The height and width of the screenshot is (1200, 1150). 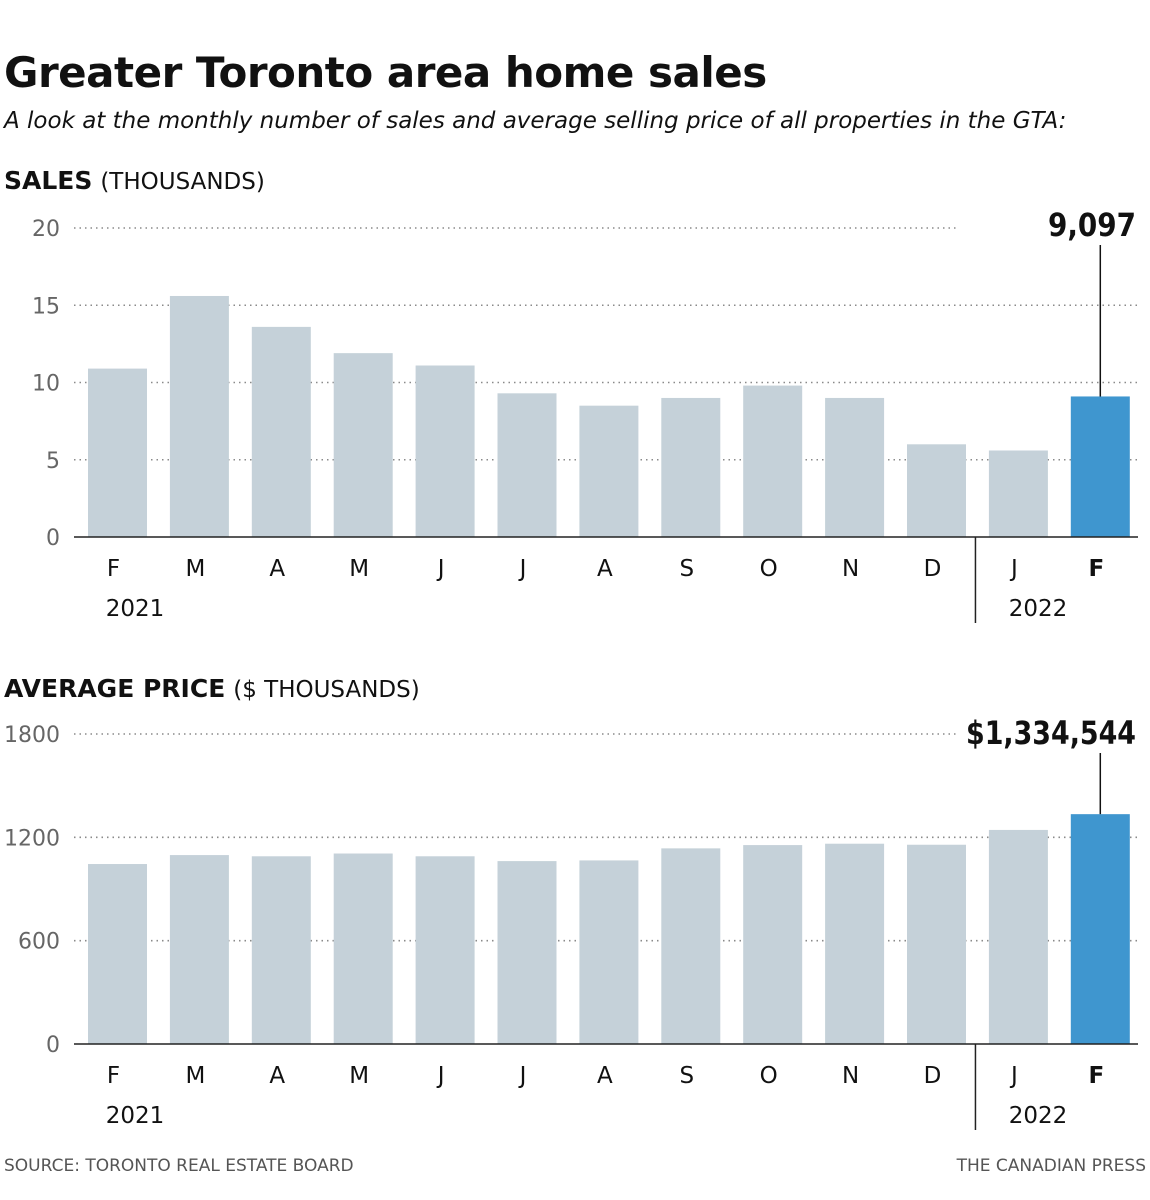 I want to click on sales-ytick-label: 0, so click(x=53, y=538).